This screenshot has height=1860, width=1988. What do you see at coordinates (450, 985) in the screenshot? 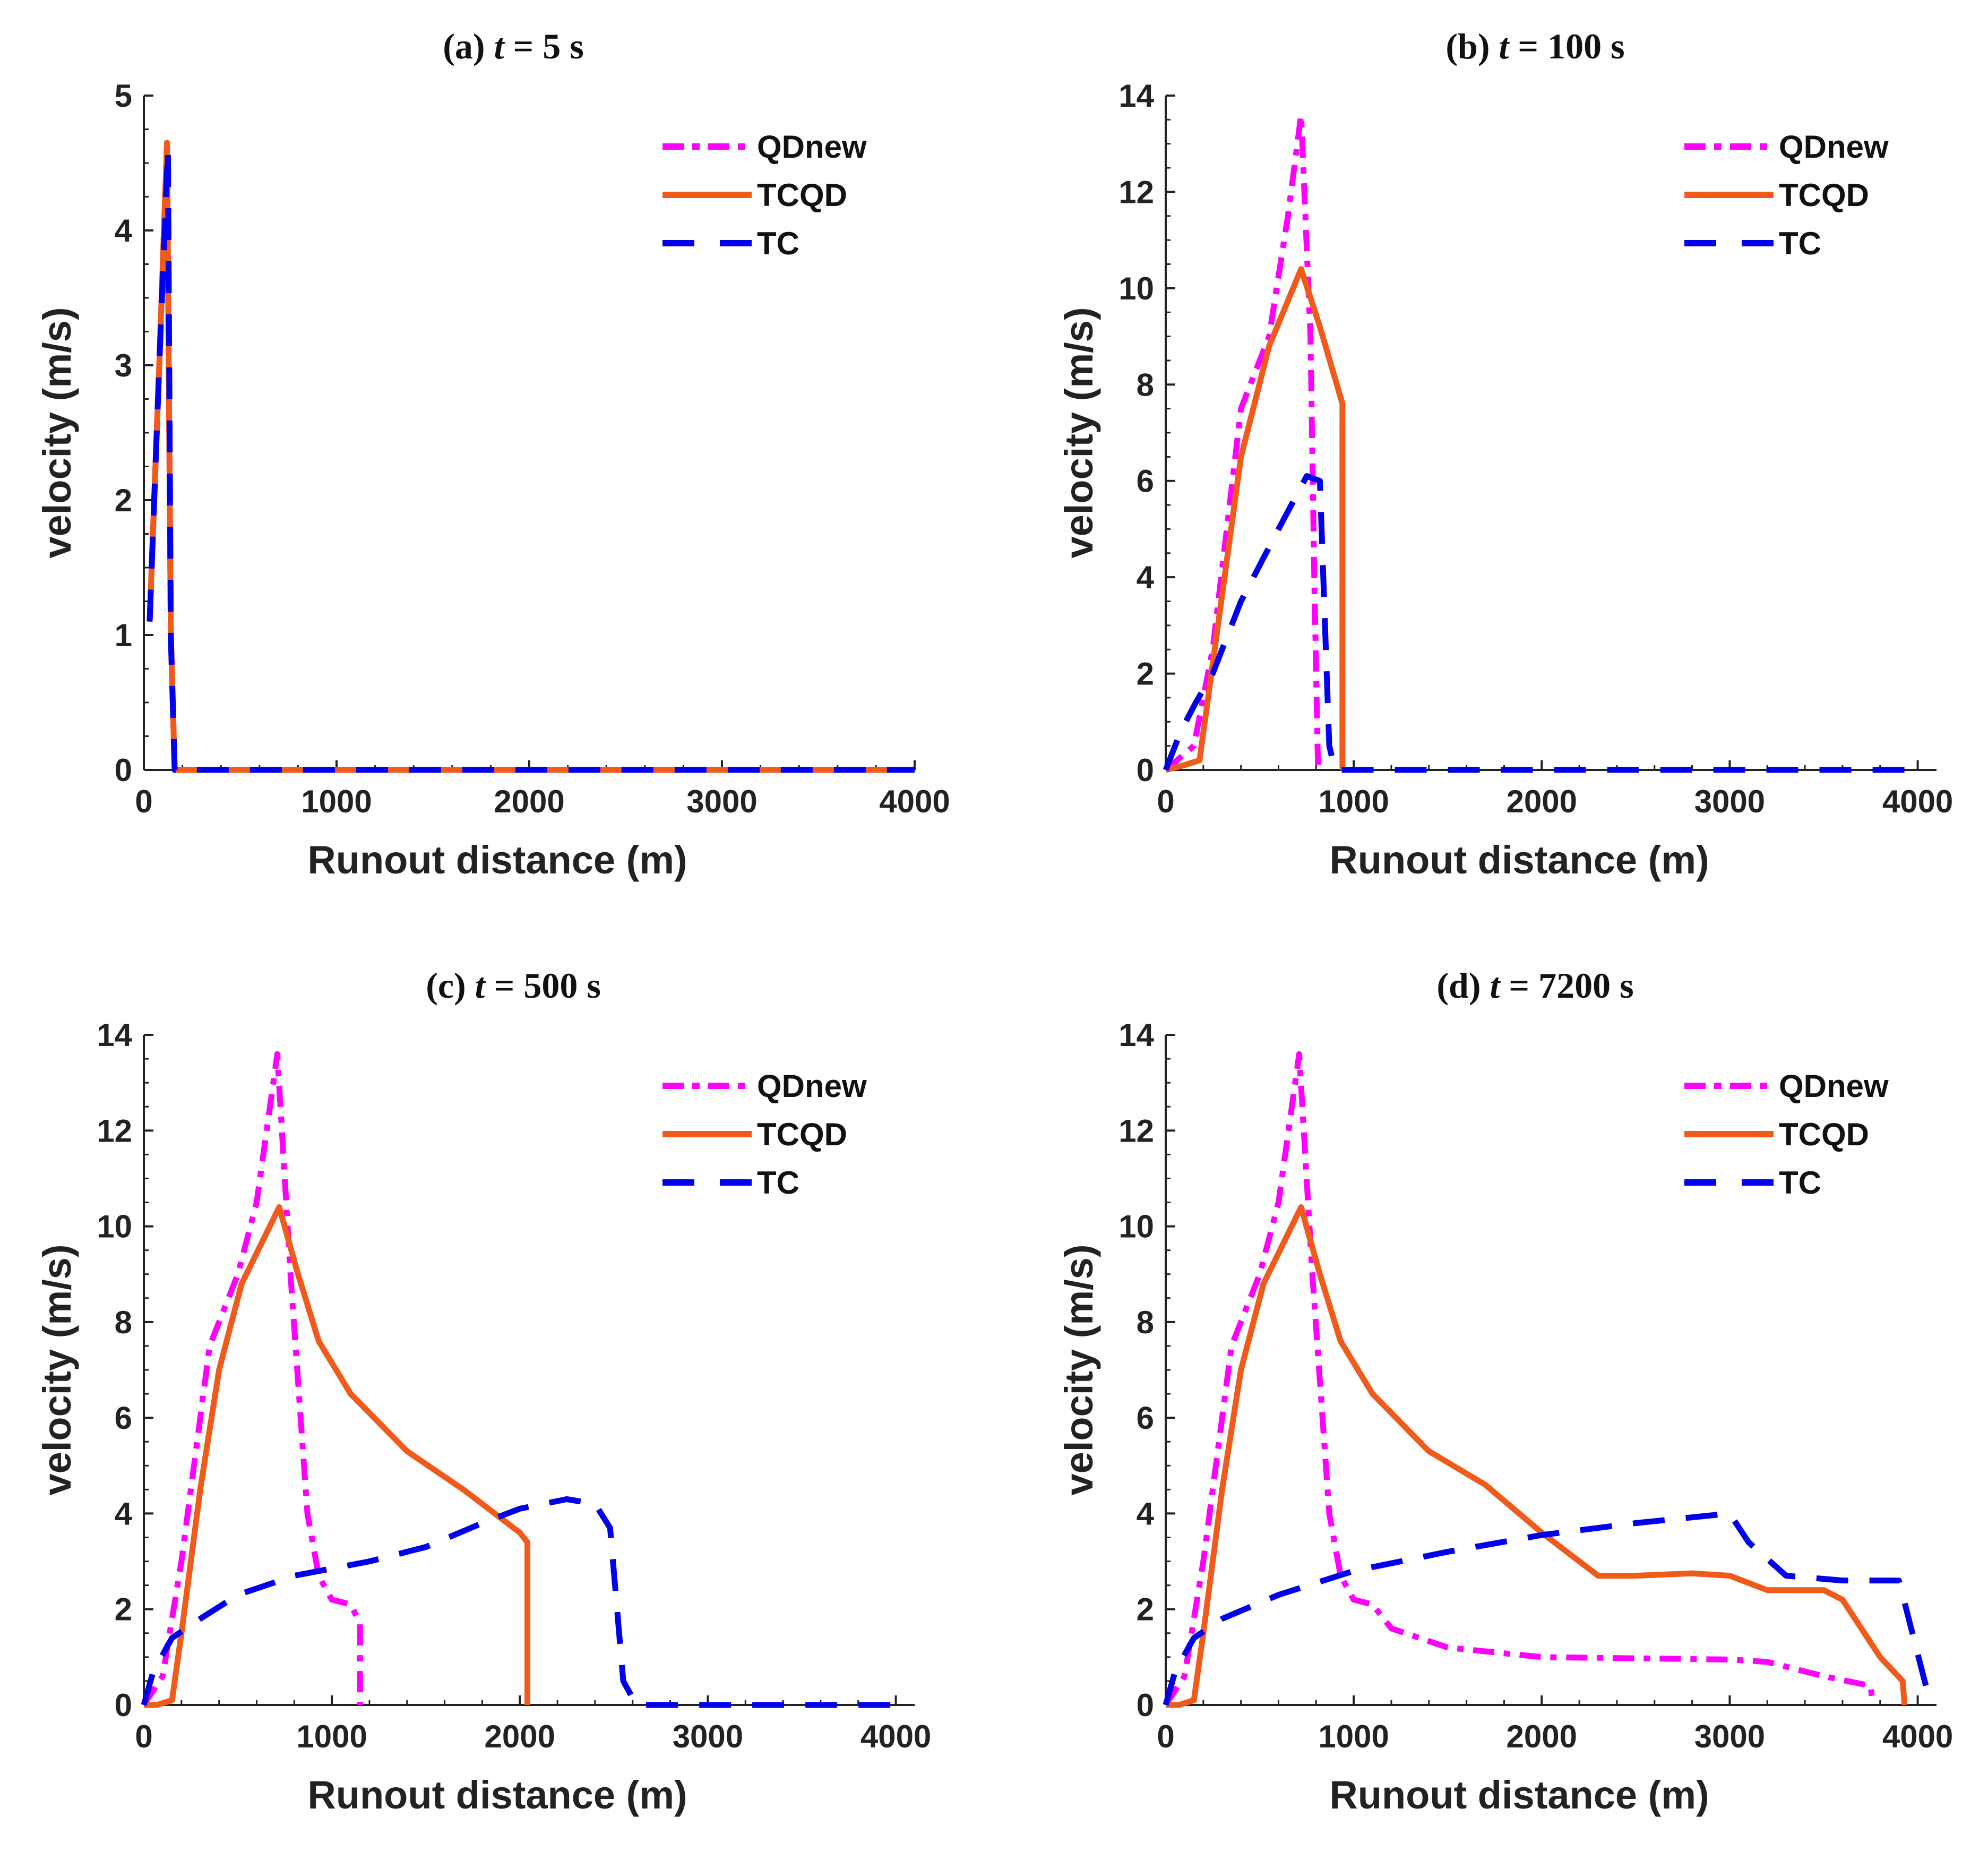
I see `title-prefix: (c)` at bounding box center [450, 985].